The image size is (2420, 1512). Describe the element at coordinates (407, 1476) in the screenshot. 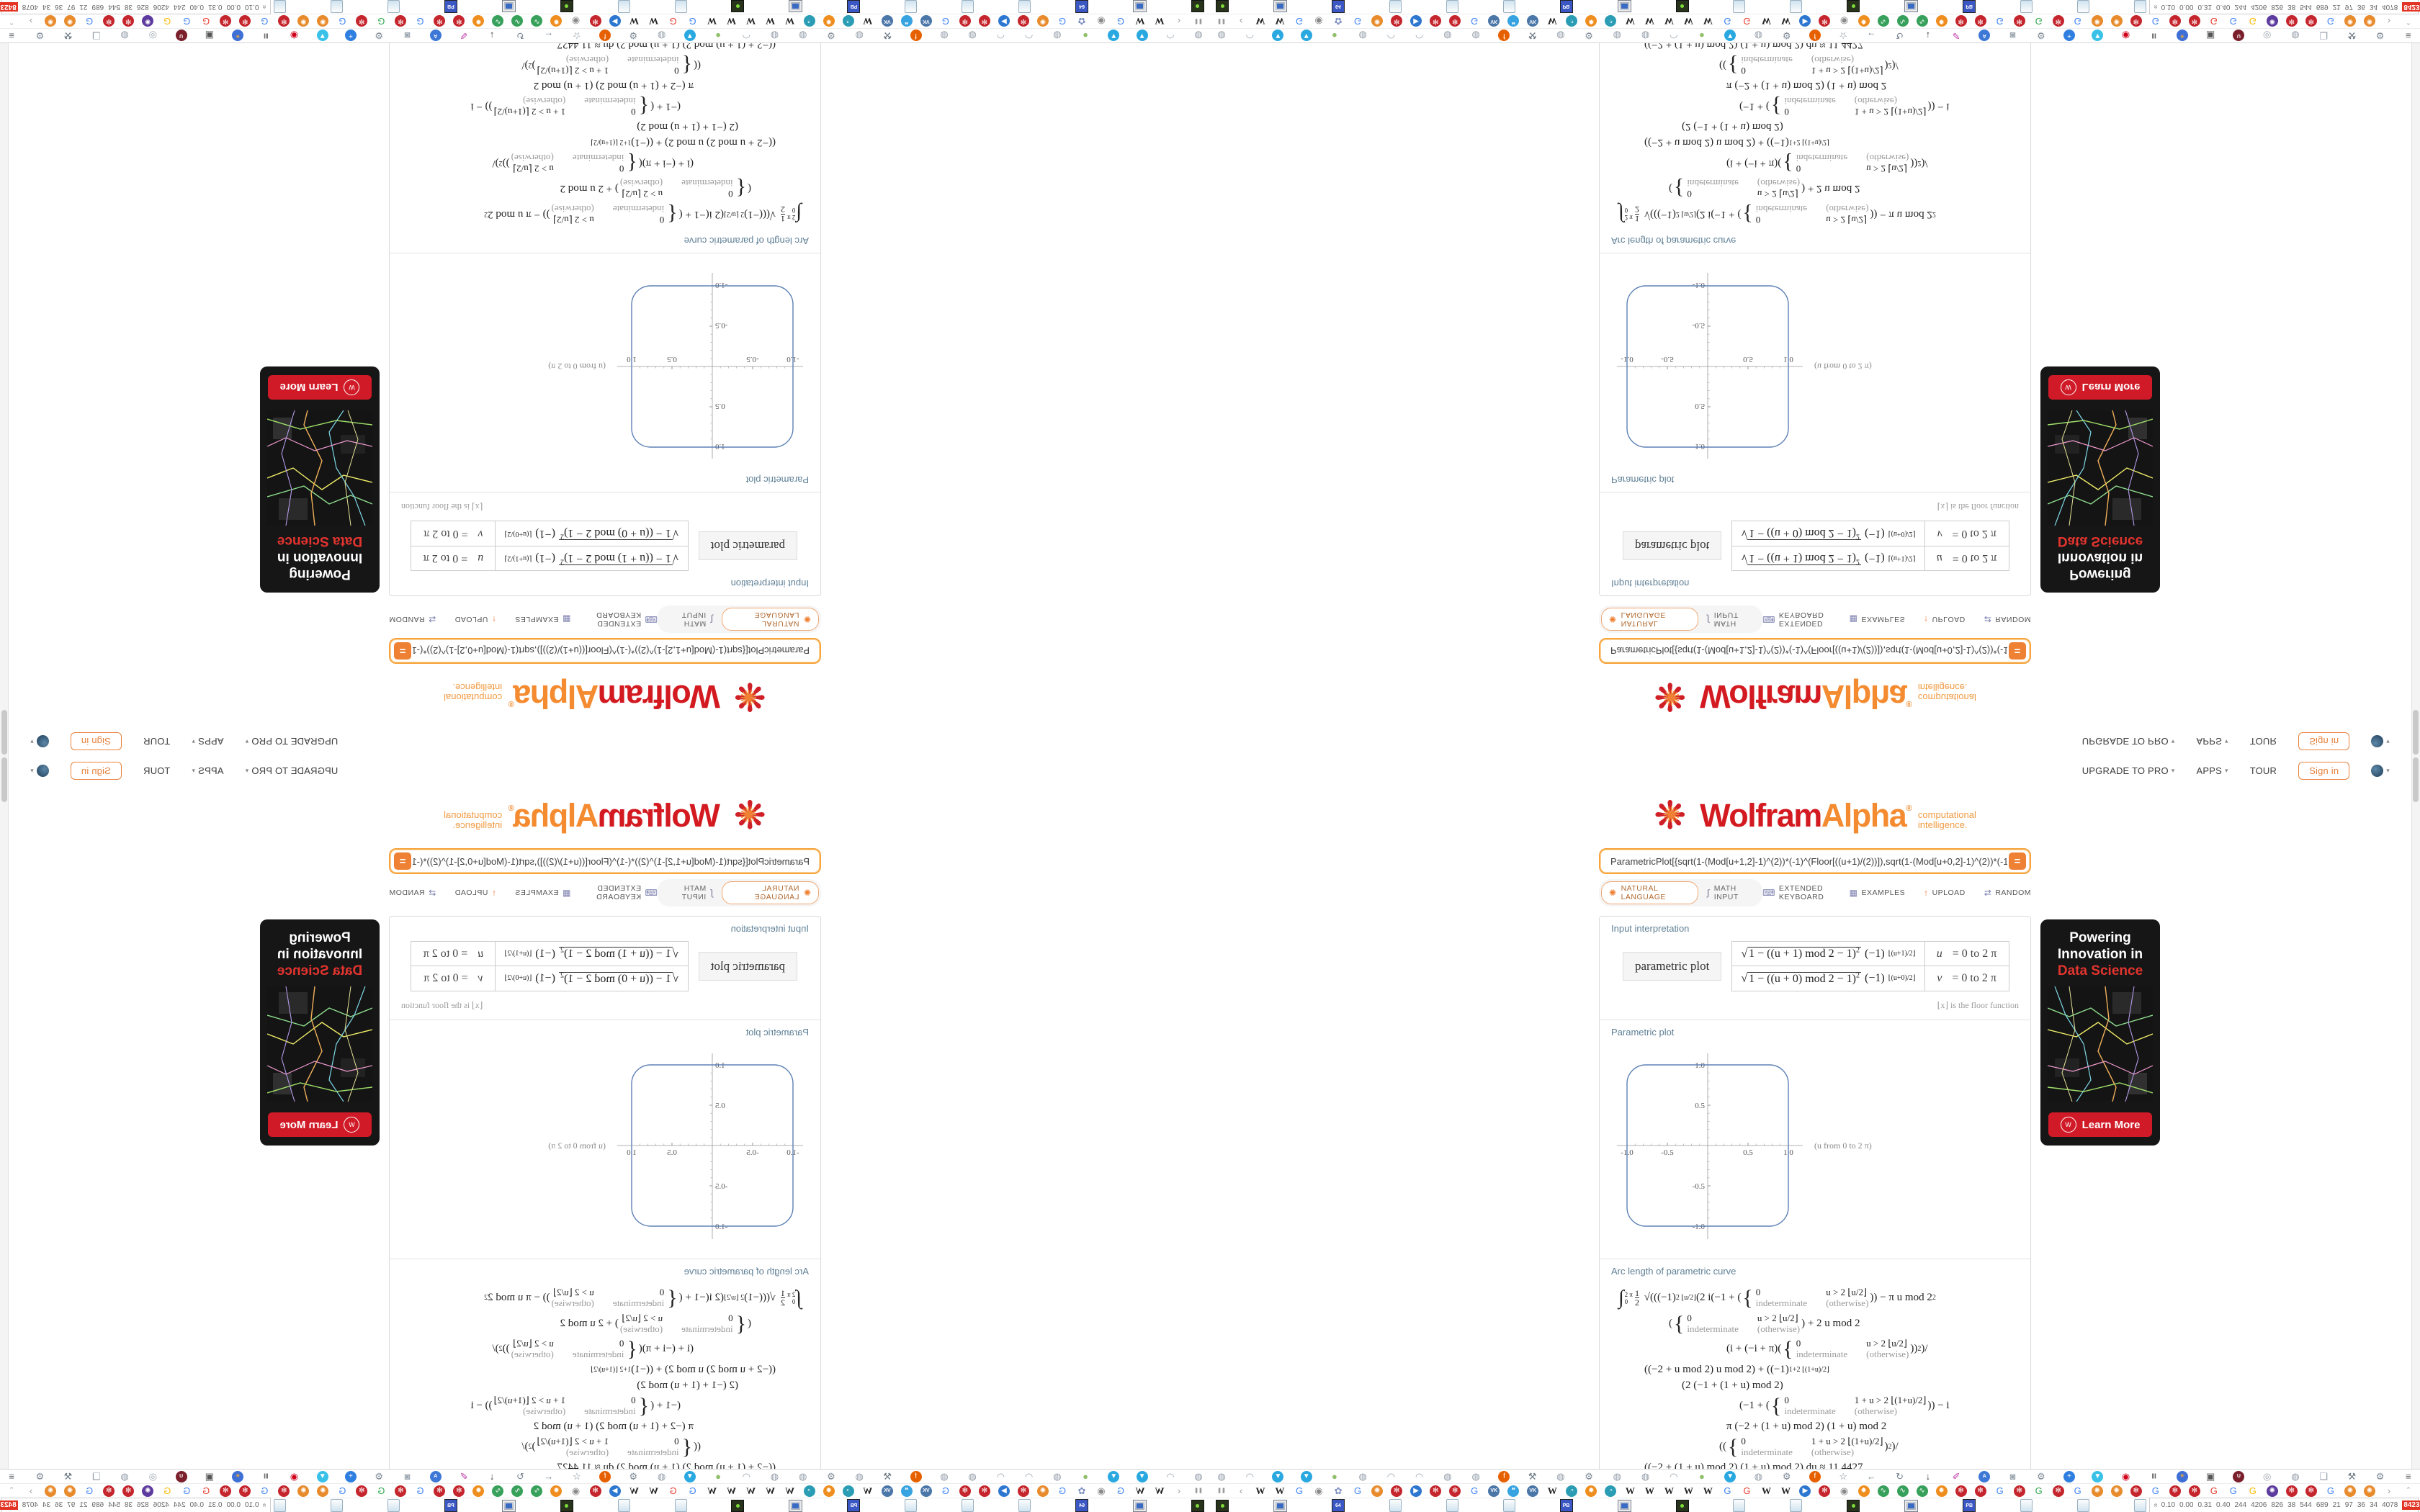

I see `mouse-icon: ◙` at that location.